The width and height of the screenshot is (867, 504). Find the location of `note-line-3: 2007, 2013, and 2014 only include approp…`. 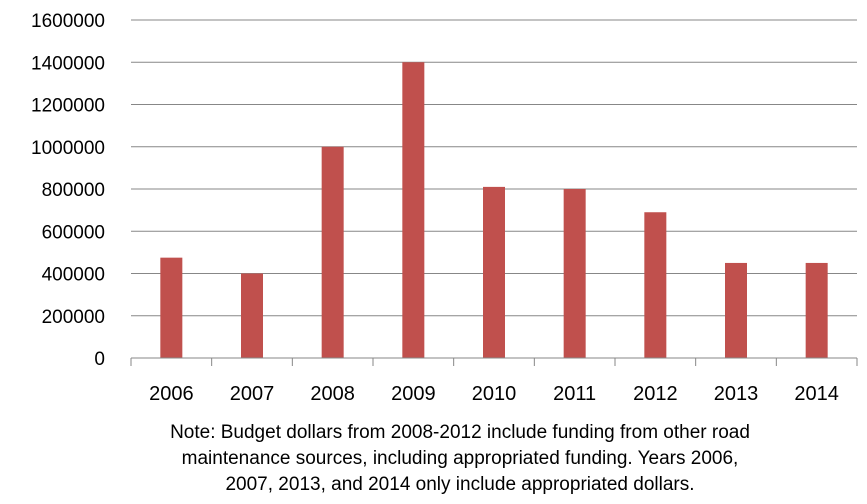

note-line-3: 2007, 2013, and 2014 only include approp… is located at coordinates (460, 484).